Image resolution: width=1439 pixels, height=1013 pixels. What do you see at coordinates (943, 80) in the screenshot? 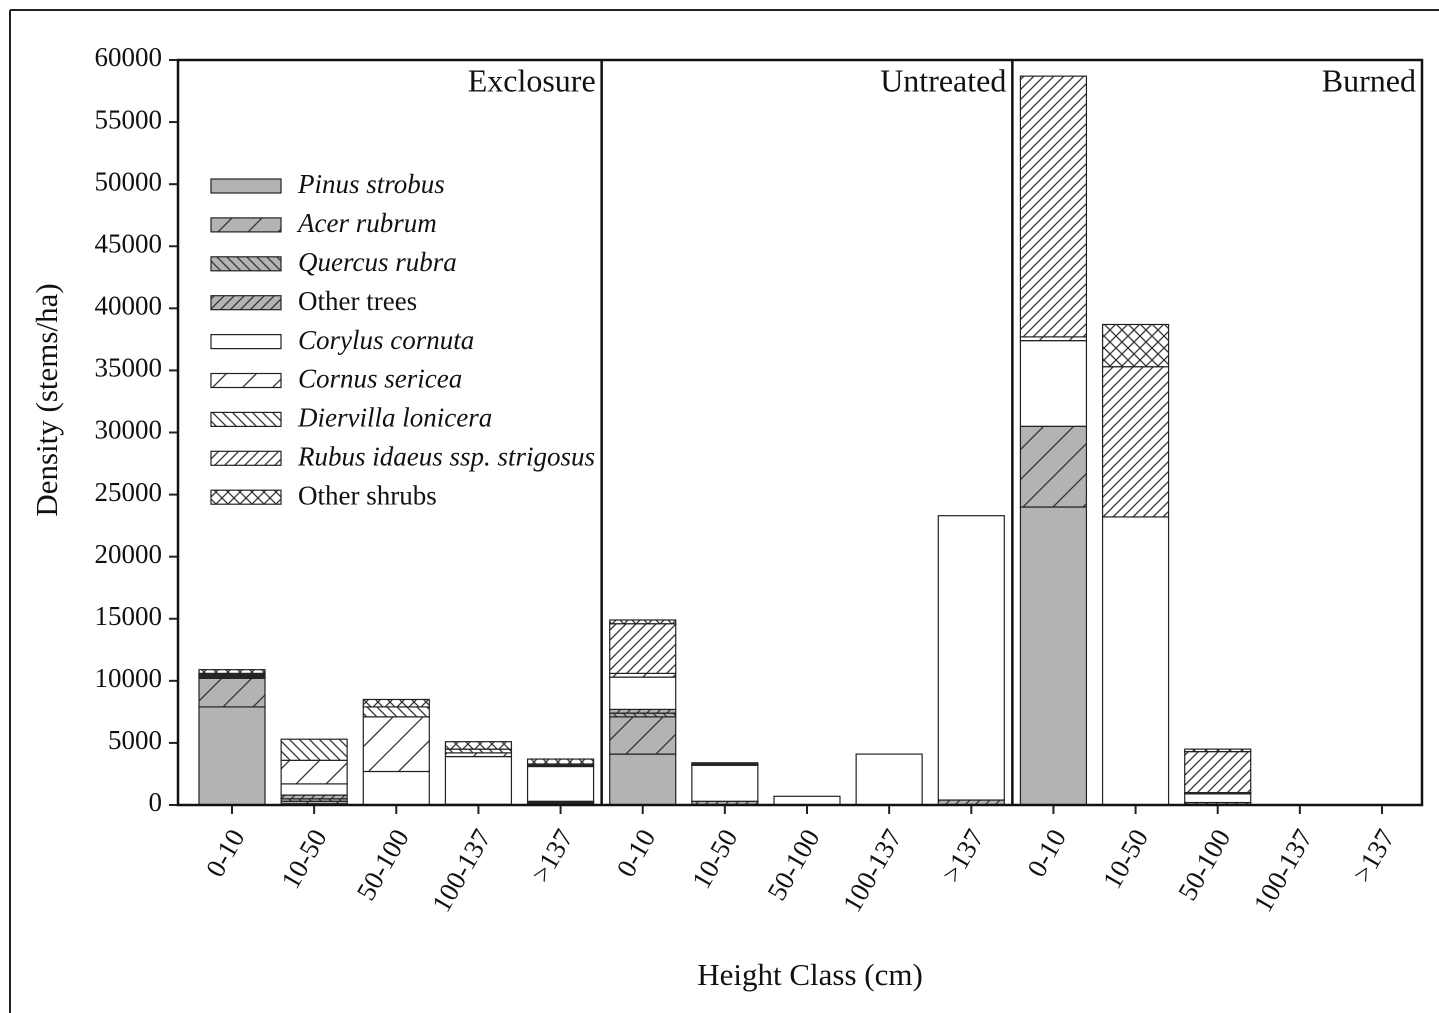
I see `panel-label: Untreated` at bounding box center [943, 80].